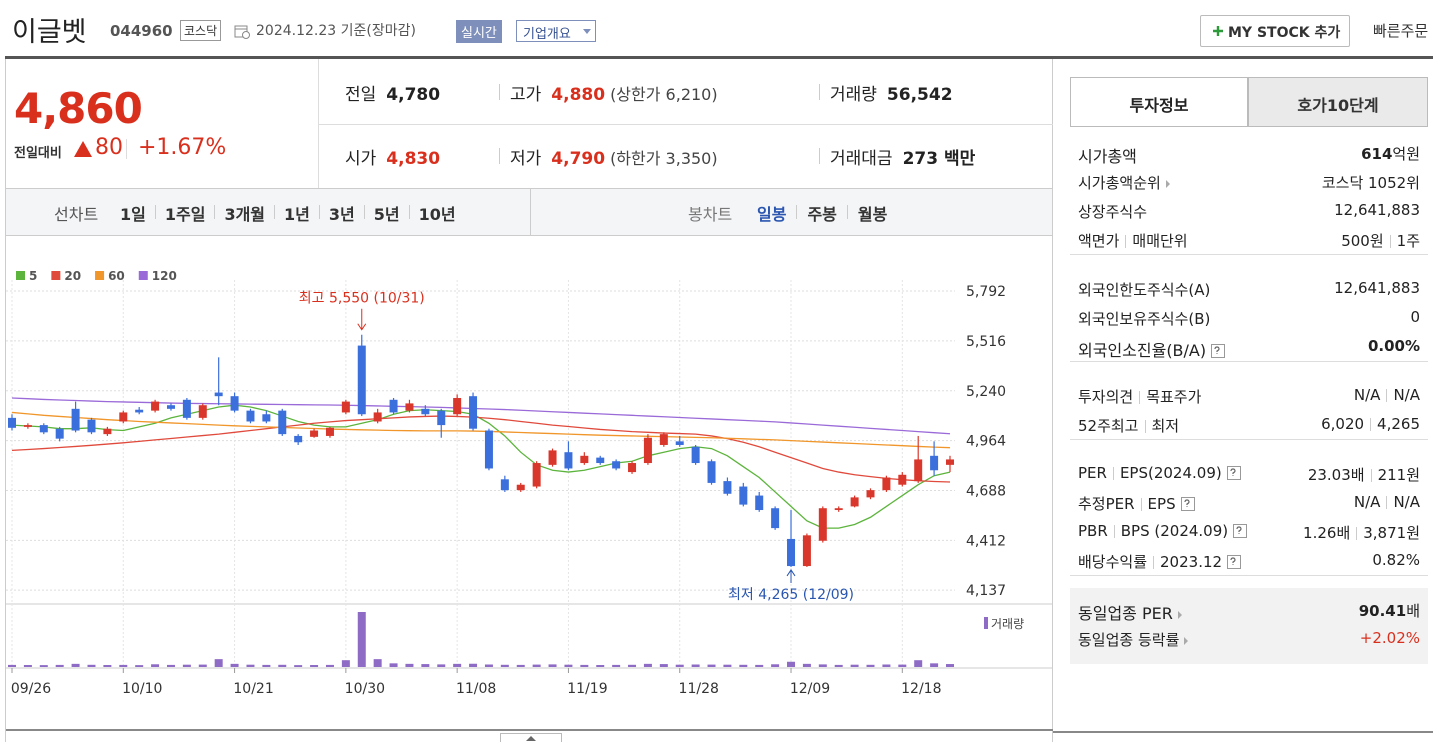 This screenshot has width=1433, height=742. What do you see at coordinates (810, 689) in the screenshot?
I see `x-tick-label: 12/09` at bounding box center [810, 689].